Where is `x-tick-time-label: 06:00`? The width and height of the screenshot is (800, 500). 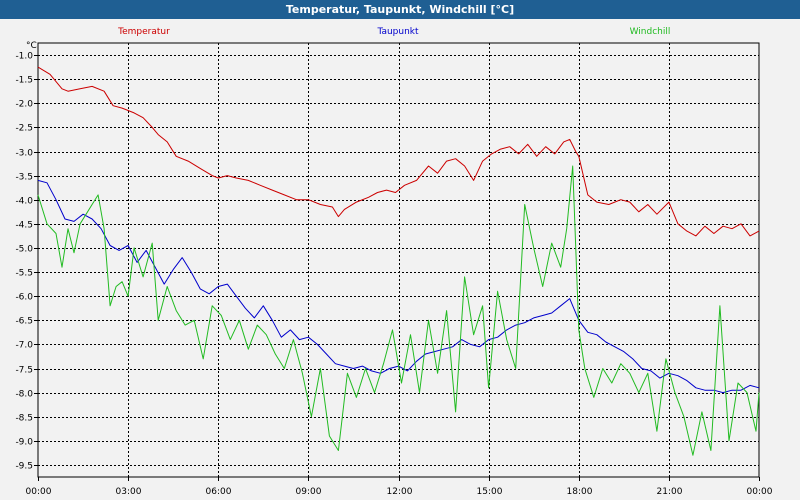 x-tick-time-label: 06:00 is located at coordinates (219, 492).